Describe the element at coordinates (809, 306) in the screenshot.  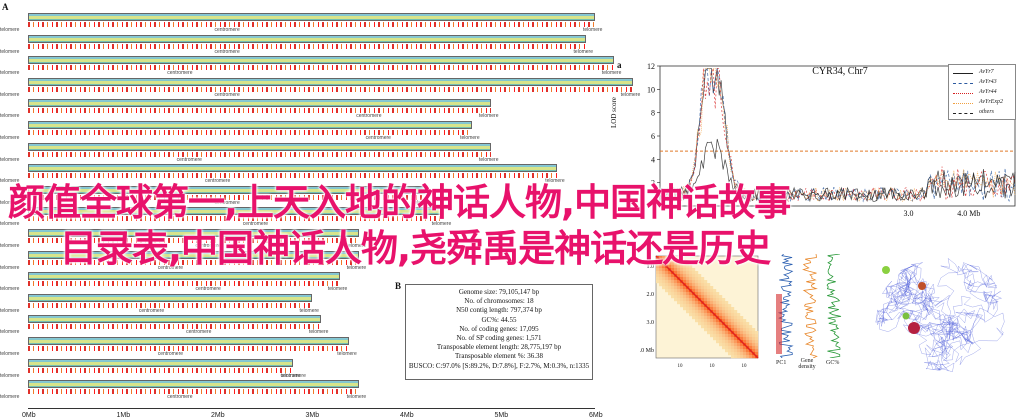
I see `track-plot` at that location.